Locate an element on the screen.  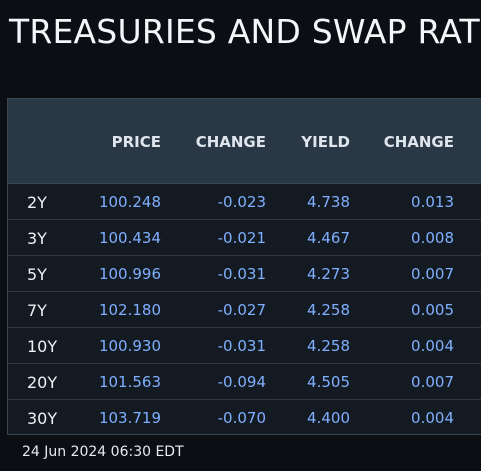
table-row: 7Y 102.180 -0.027 4.258 0.005 is located at coordinates (244, 310).